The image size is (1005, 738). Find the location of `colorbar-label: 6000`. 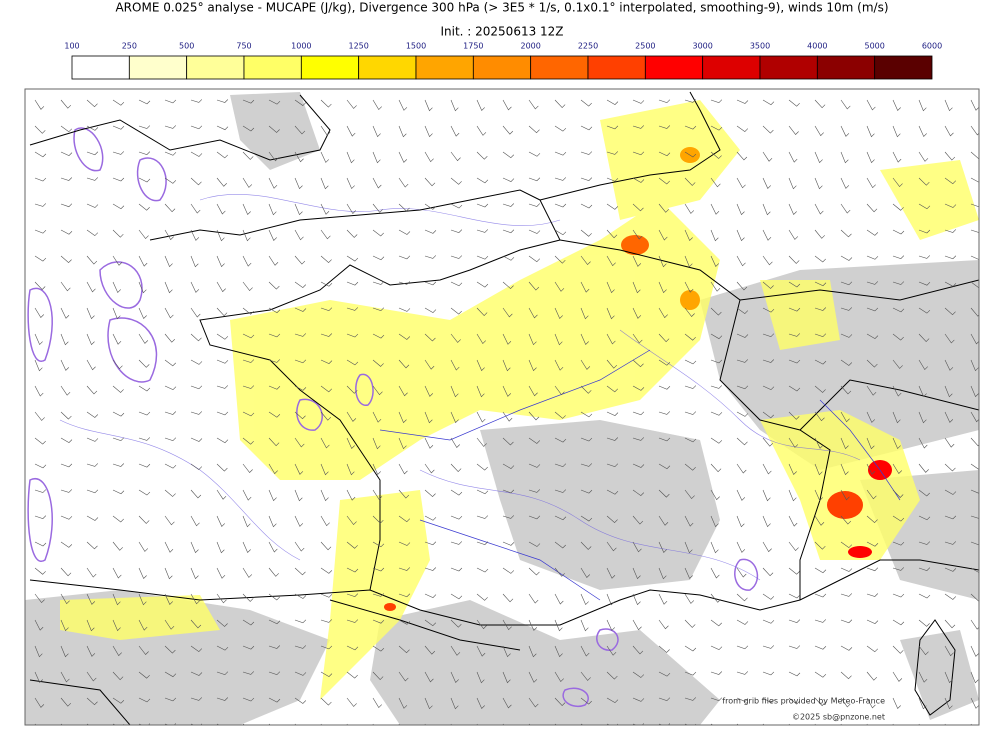

colorbar-label: 6000 is located at coordinates (932, 46).